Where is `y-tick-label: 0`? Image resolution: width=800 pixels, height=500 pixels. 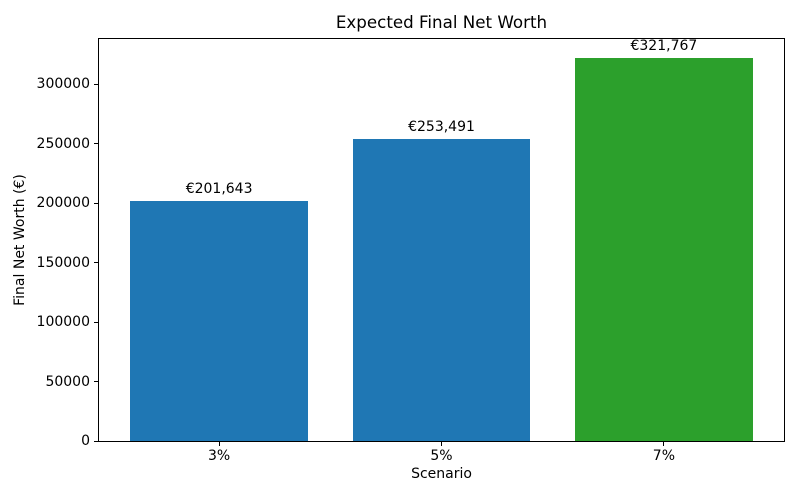 y-tick-label: 0 is located at coordinates (85, 441).